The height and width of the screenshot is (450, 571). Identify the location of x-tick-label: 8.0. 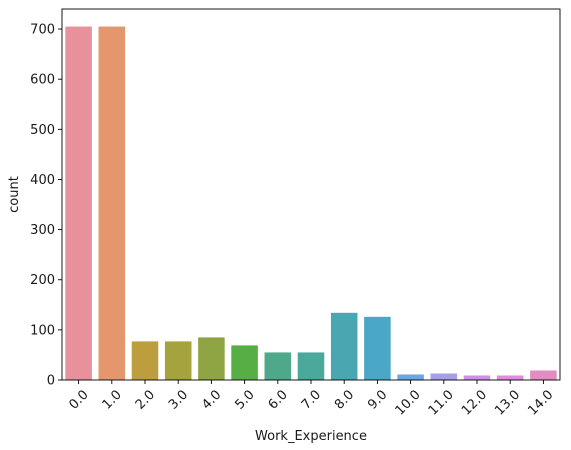
(344, 399).